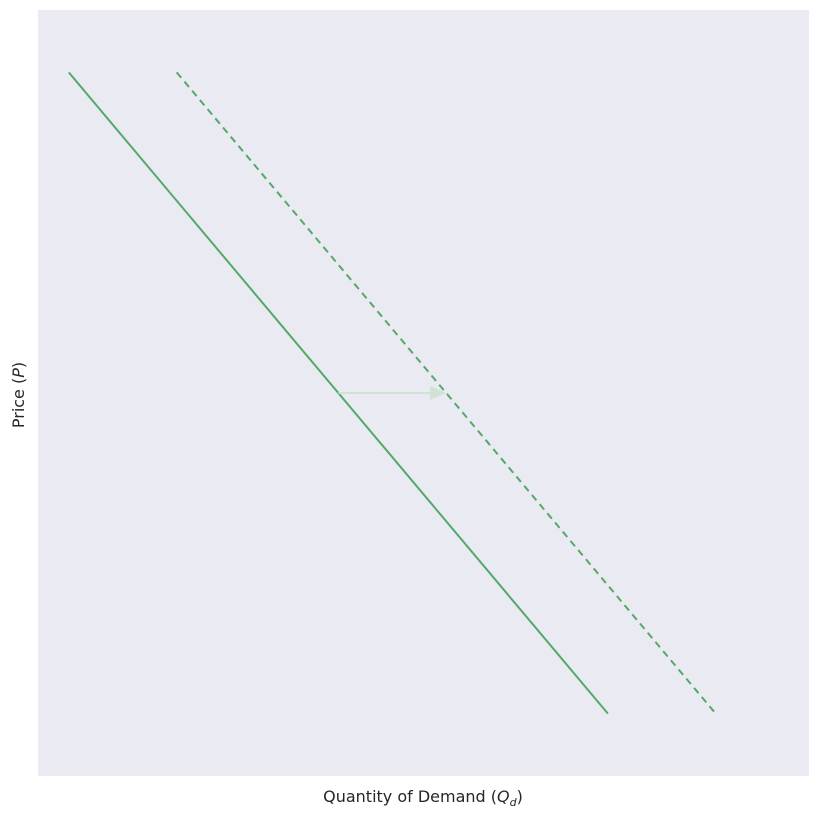 The image size is (820, 817). I want to click on y-axis-label-text: Price, so click(18, 408).